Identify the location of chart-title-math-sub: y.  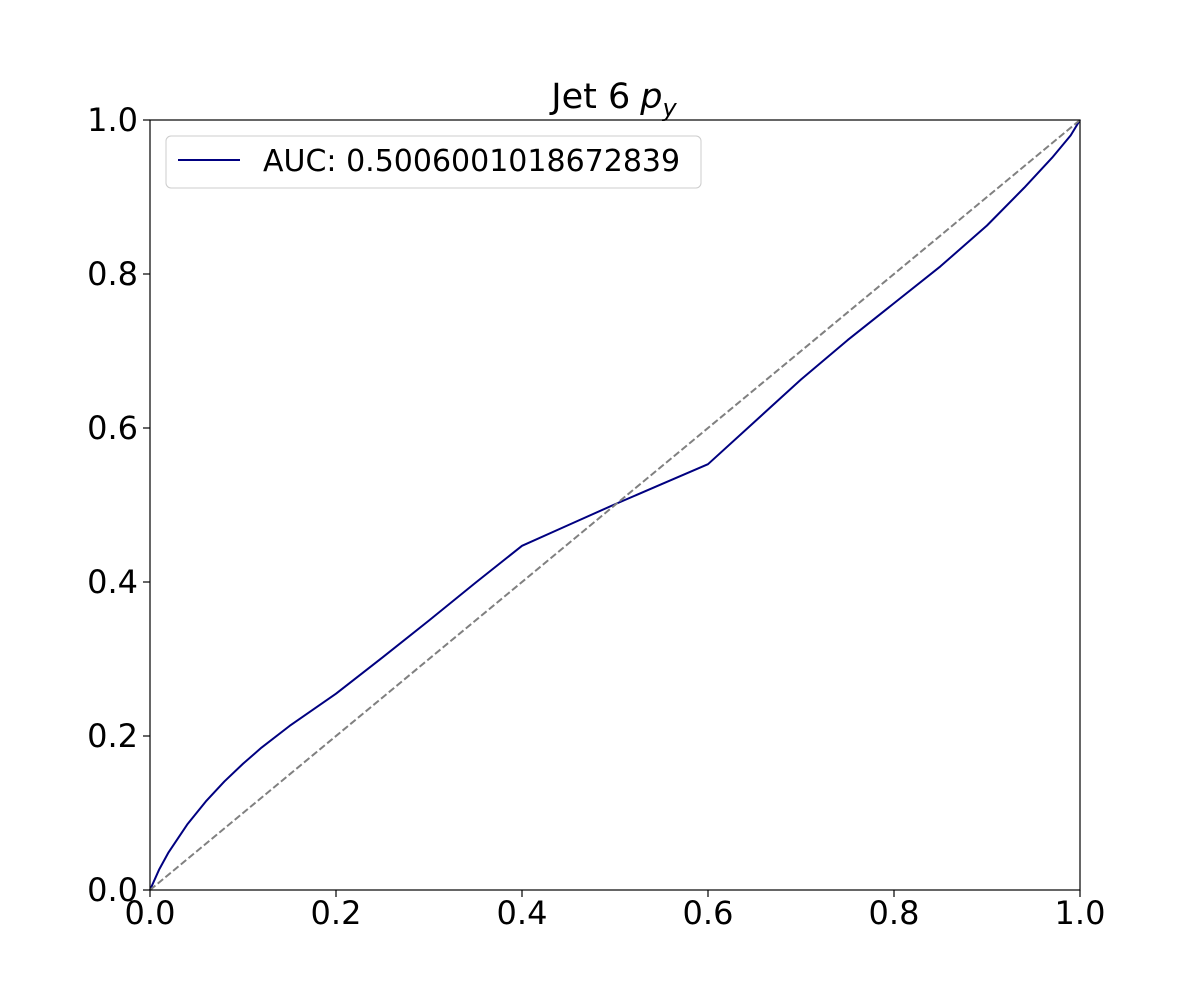
(670, 108).